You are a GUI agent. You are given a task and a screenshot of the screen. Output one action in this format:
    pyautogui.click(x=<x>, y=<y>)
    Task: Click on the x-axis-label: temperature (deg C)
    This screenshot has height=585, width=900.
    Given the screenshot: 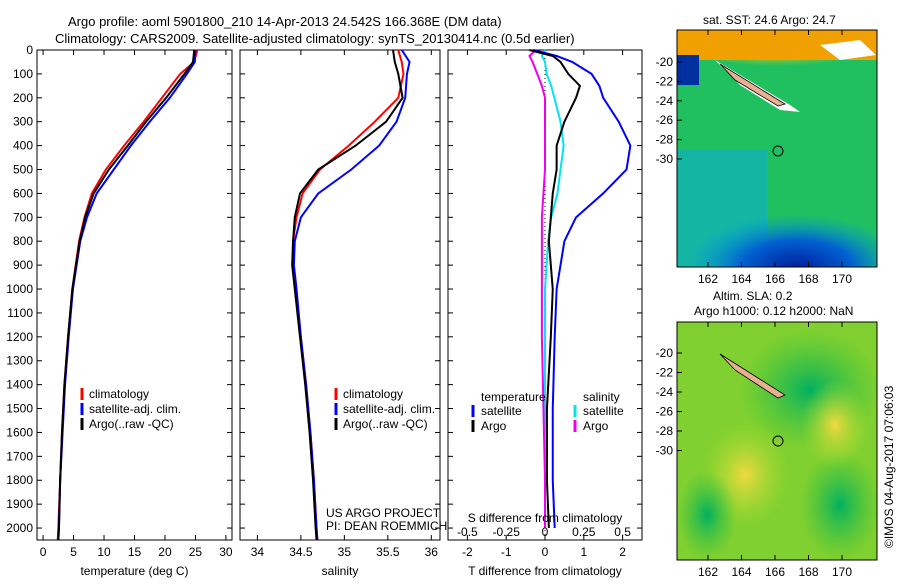 What is the action you would take?
    pyautogui.click(x=134, y=571)
    